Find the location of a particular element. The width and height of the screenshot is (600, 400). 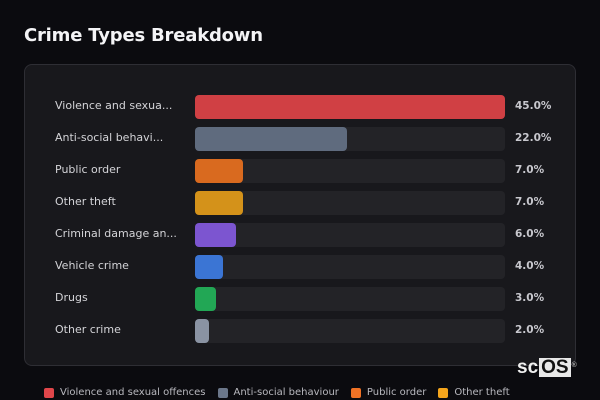

bar-row: Public order 7.0% is located at coordinates (300, 171).